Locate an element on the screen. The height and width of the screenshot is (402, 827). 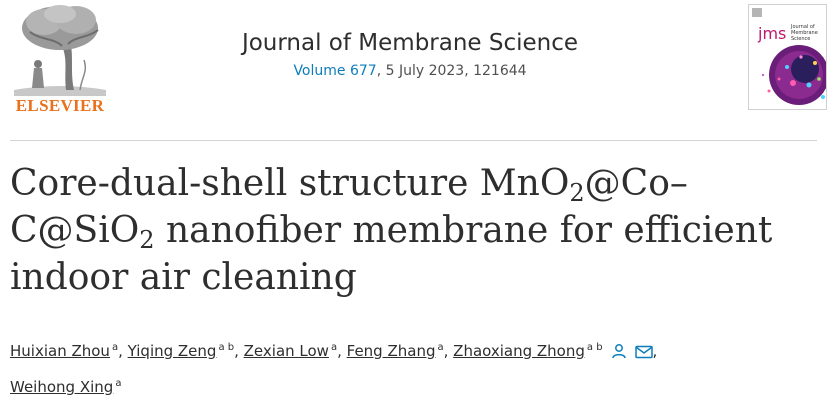
author-name-link: Feng Zhang is located at coordinates (391, 351).